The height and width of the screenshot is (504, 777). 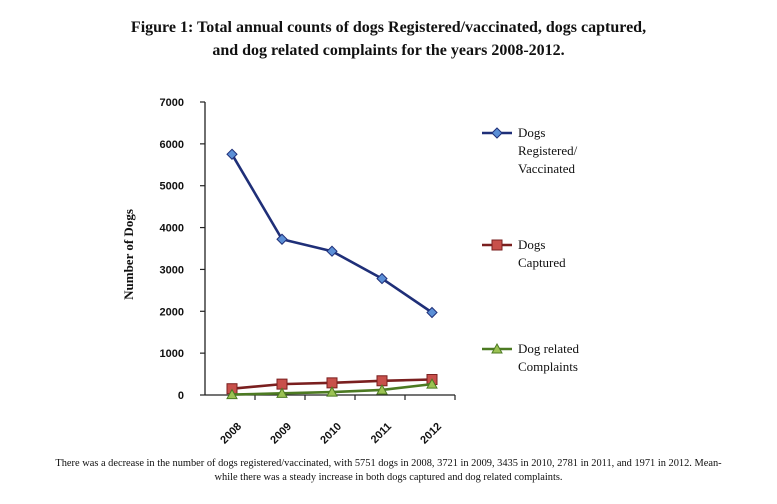 What do you see at coordinates (524, 253) in the screenshot?
I see `legend-entry-2: Dogs Captured` at bounding box center [524, 253].